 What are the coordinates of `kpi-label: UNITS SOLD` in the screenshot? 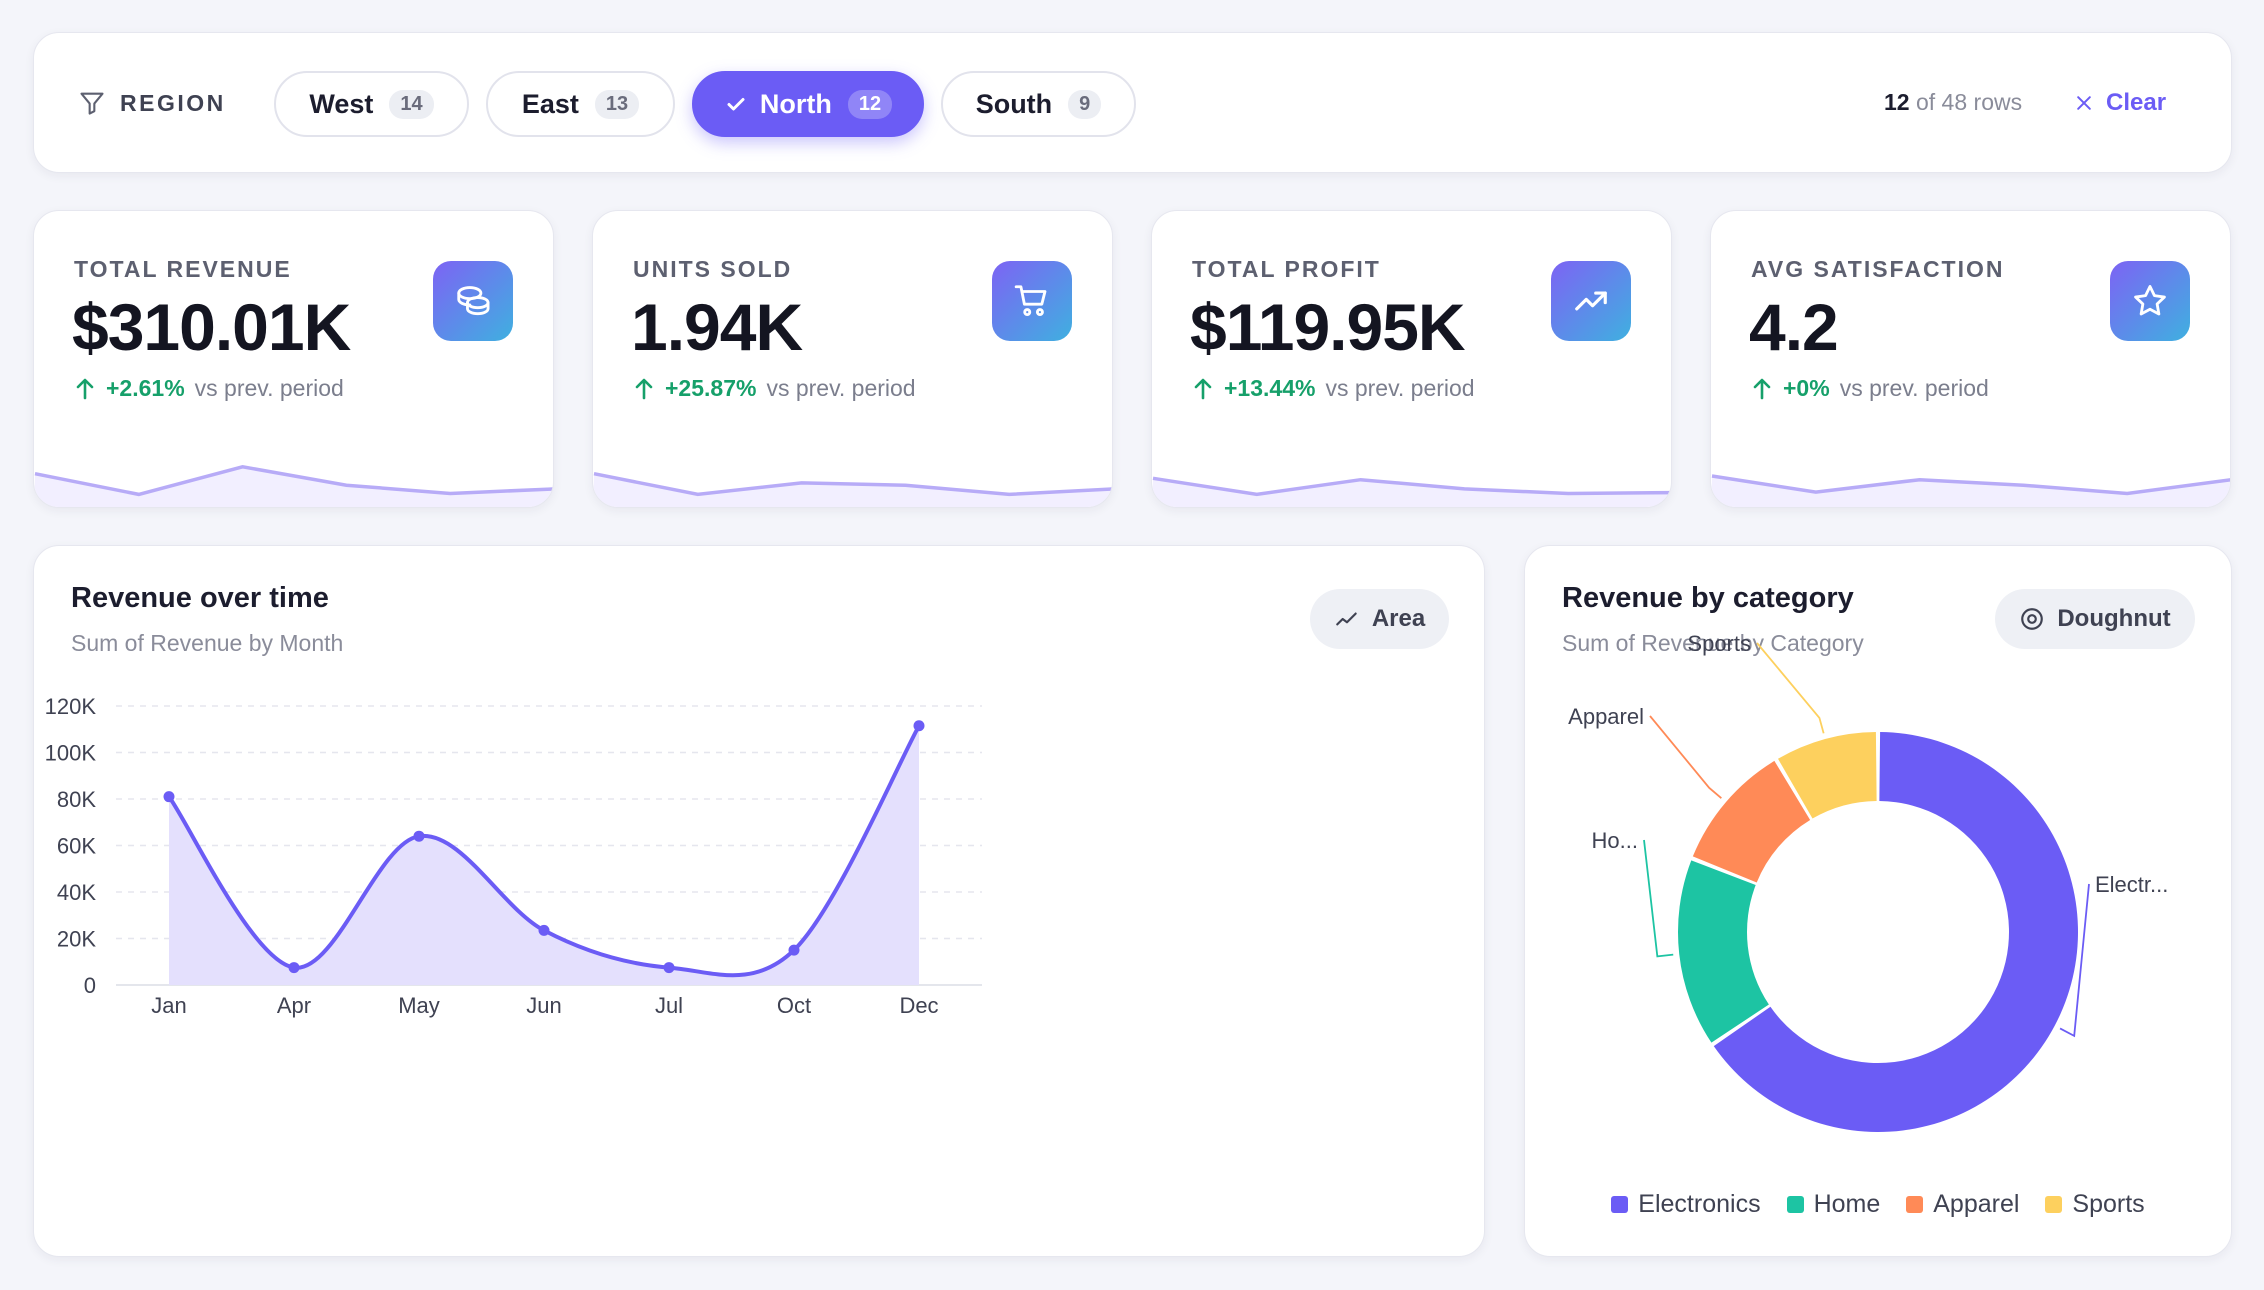 It's located at (713, 269).